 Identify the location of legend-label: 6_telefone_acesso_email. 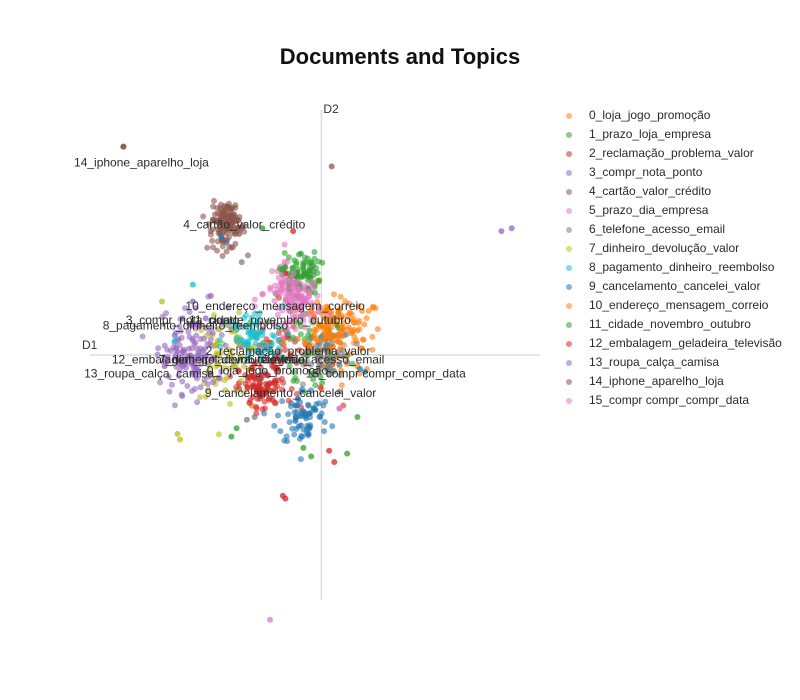
(657, 229).